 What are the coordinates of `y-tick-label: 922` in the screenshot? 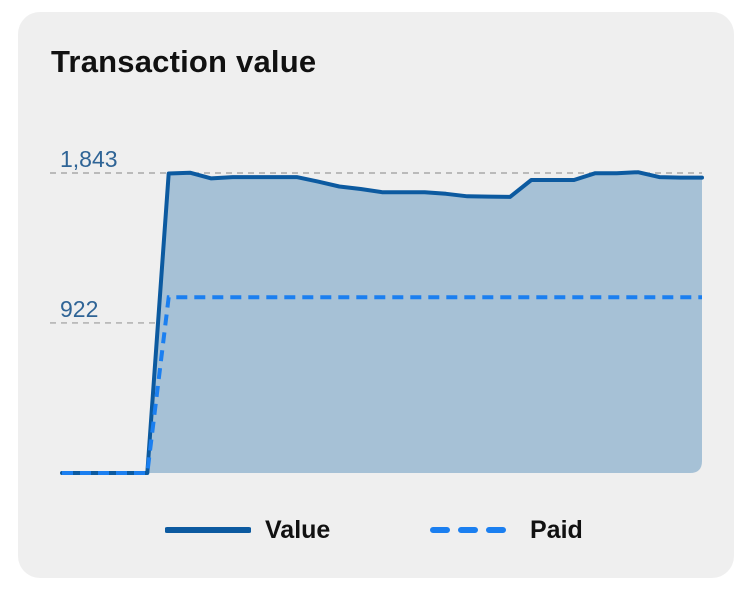 It's located at (79, 309).